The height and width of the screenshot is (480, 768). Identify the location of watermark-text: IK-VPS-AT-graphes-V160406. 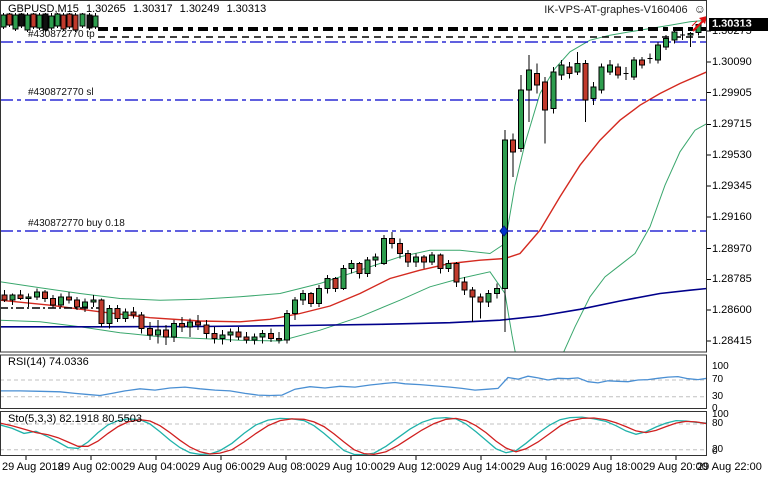
(616, 10).